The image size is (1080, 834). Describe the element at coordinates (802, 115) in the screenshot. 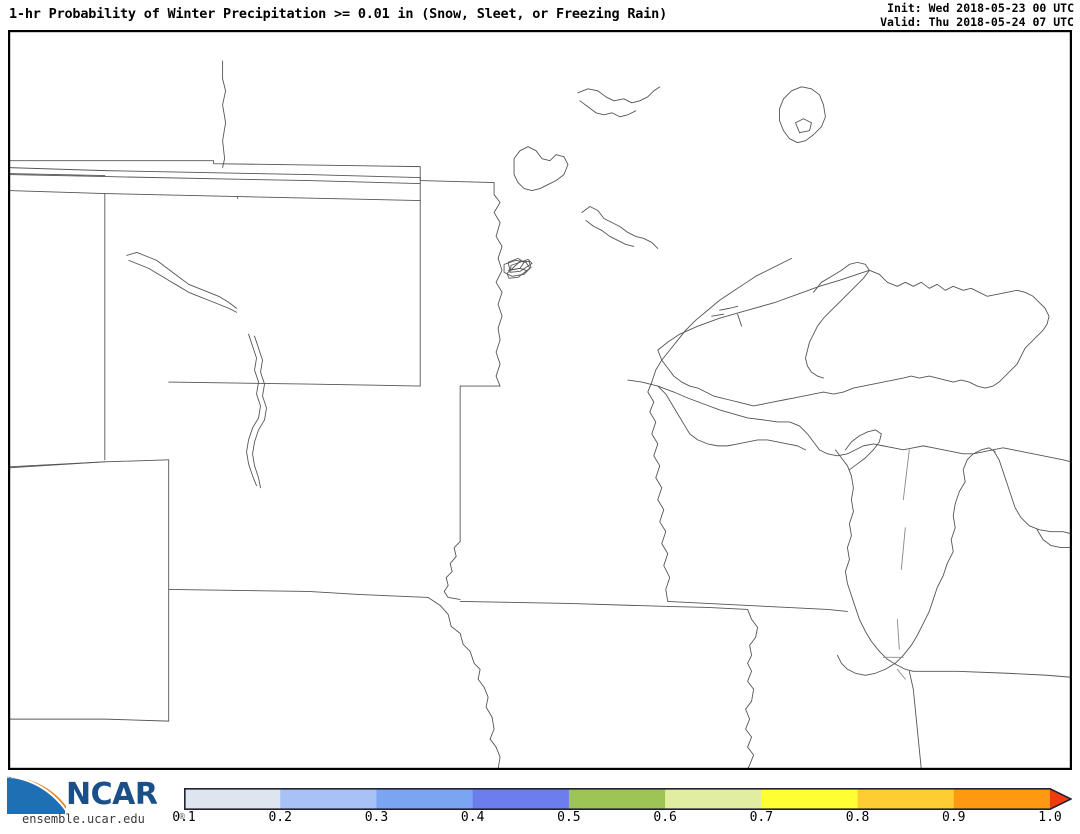

I see `canadian-lake-nipigon` at that location.